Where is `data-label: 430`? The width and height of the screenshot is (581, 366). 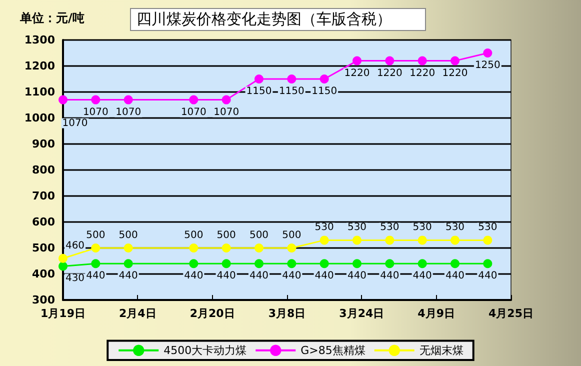
data-label: 430 is located at coordinates (75, 278).